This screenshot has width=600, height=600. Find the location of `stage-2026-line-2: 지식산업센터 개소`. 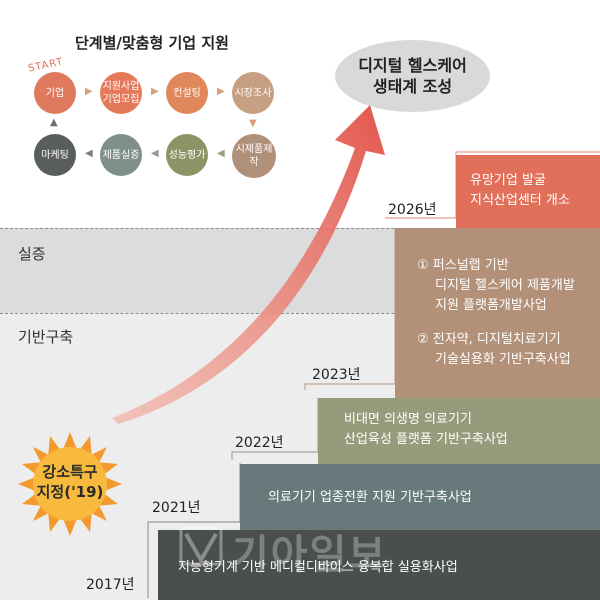

stage-2026-line-2: 지식산업센터 개소 is located at coordinates (520, 200).